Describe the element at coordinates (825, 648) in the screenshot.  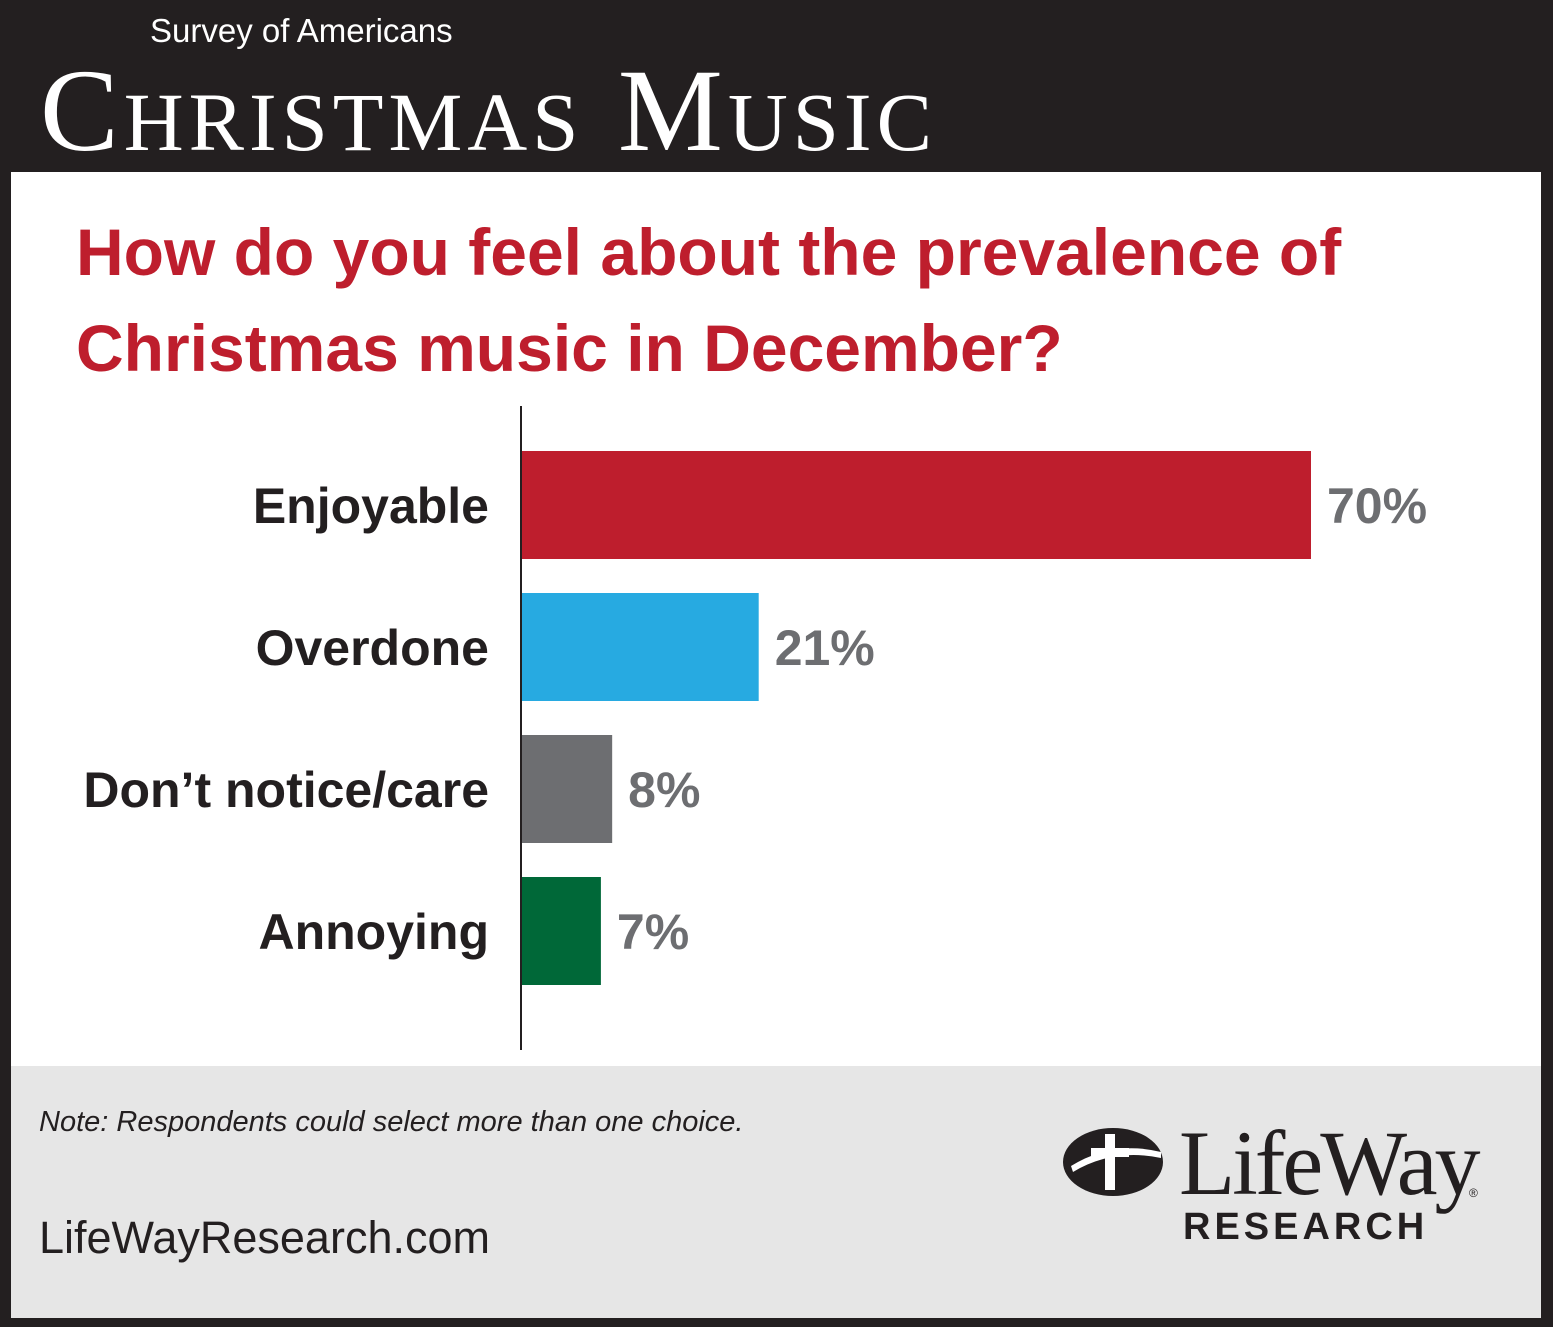
I see `value-label: 21%` at that location.